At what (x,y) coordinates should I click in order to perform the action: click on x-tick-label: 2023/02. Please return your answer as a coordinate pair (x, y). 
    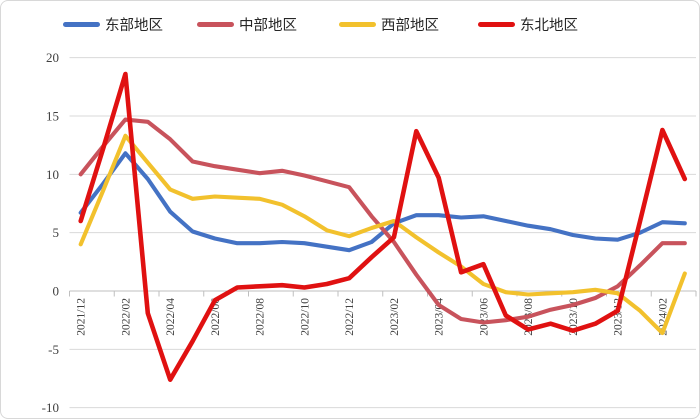
    Looking at the image, I should click on (395, 317).